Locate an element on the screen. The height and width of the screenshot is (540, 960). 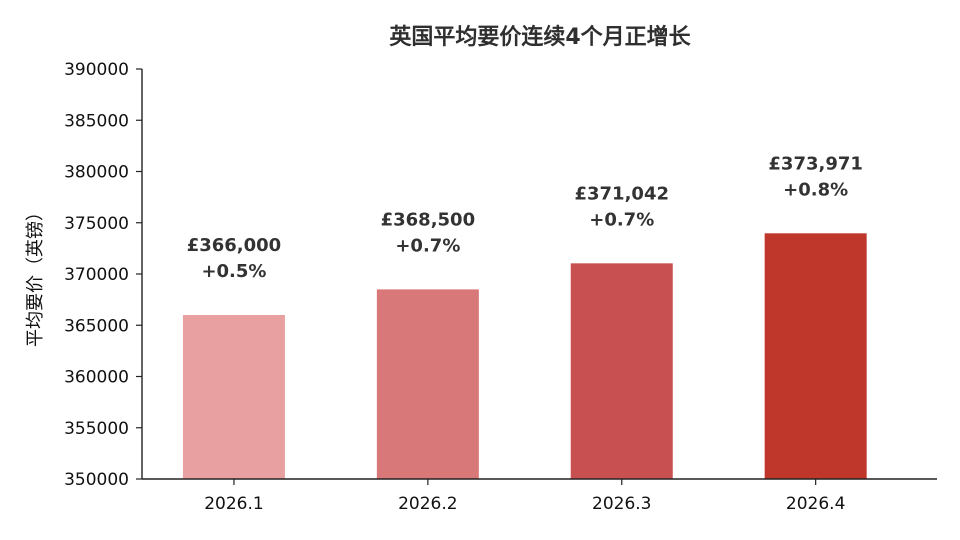
x-tick-label: 2026.4 is located at coordinates (815, 504).